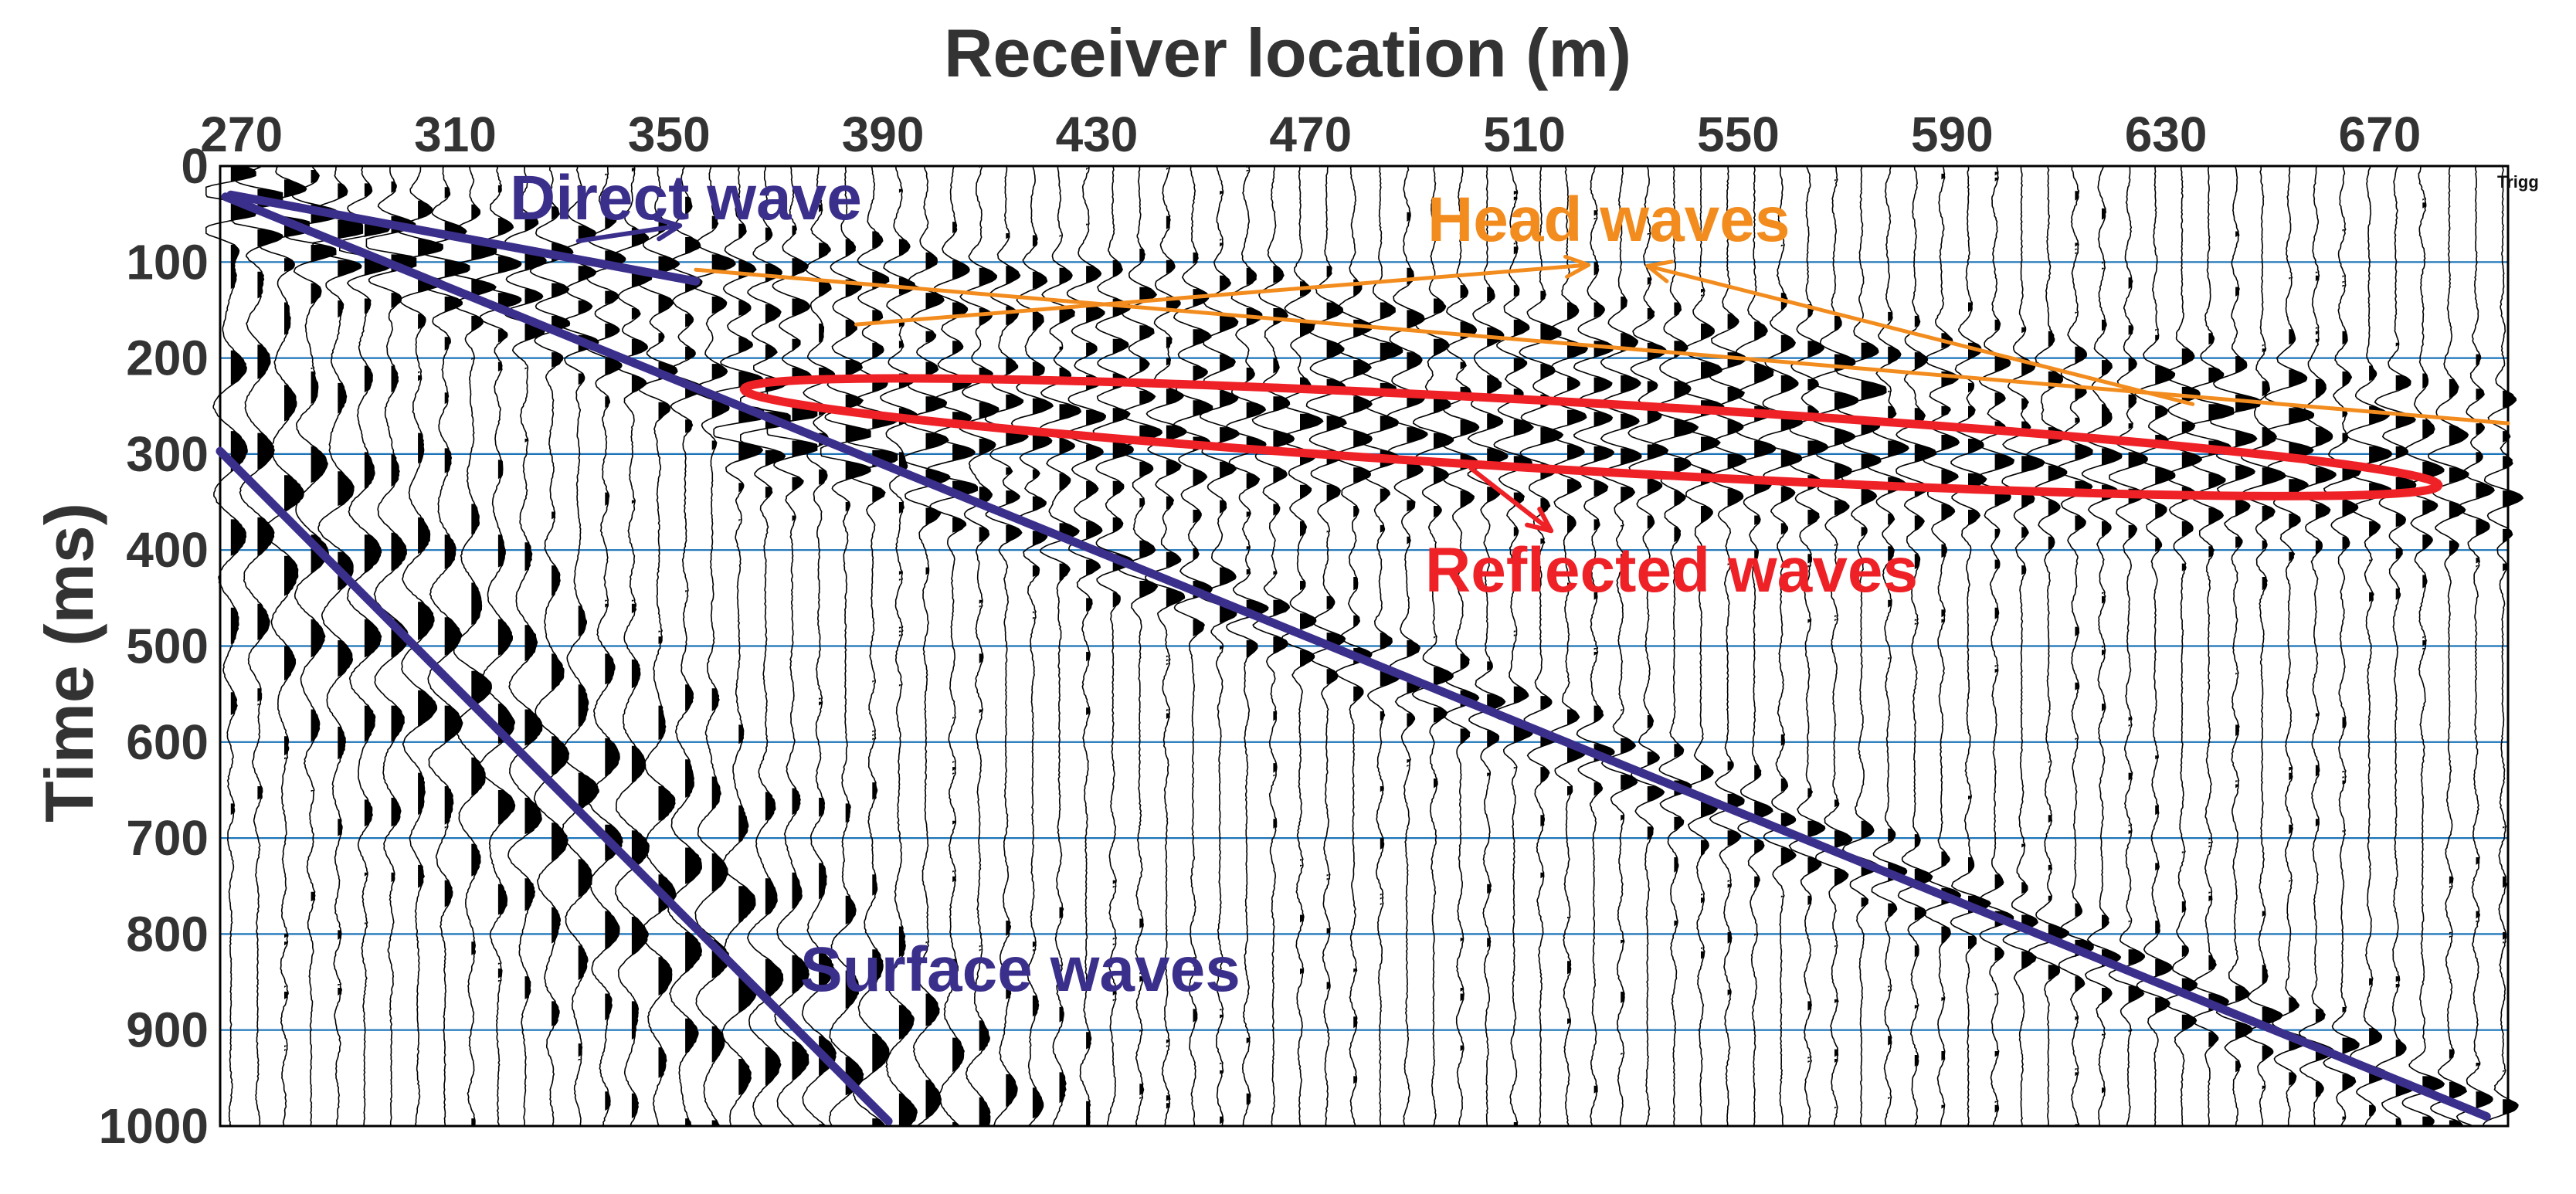 This screenshot has height=1194, width=2576. I want to click on reflected-wave-ellipse, so click(1591, 437).